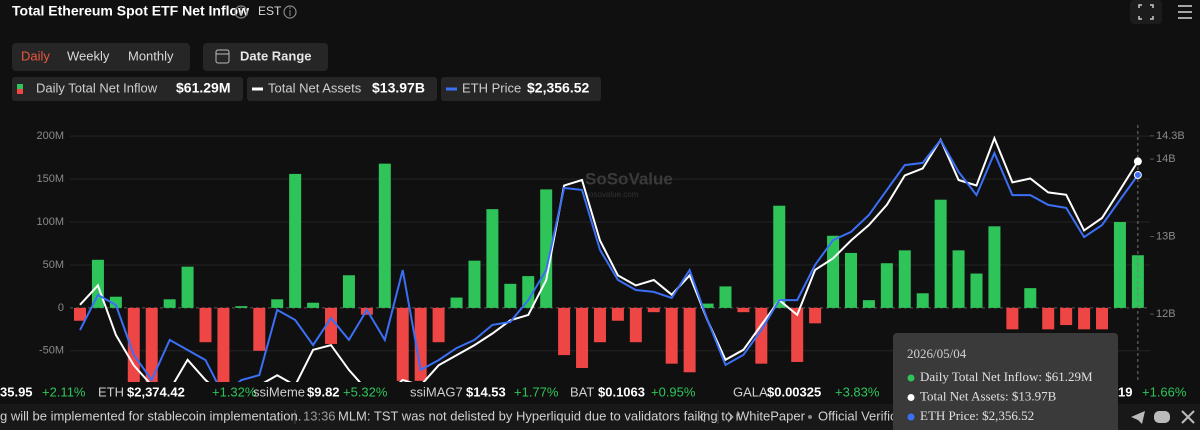 This screenshot has height=430, width=1200. What do you see at coordinates (398, 88) in the screenshot?
I see `legend-value: $13.97B` at bounding box center [398, 88].